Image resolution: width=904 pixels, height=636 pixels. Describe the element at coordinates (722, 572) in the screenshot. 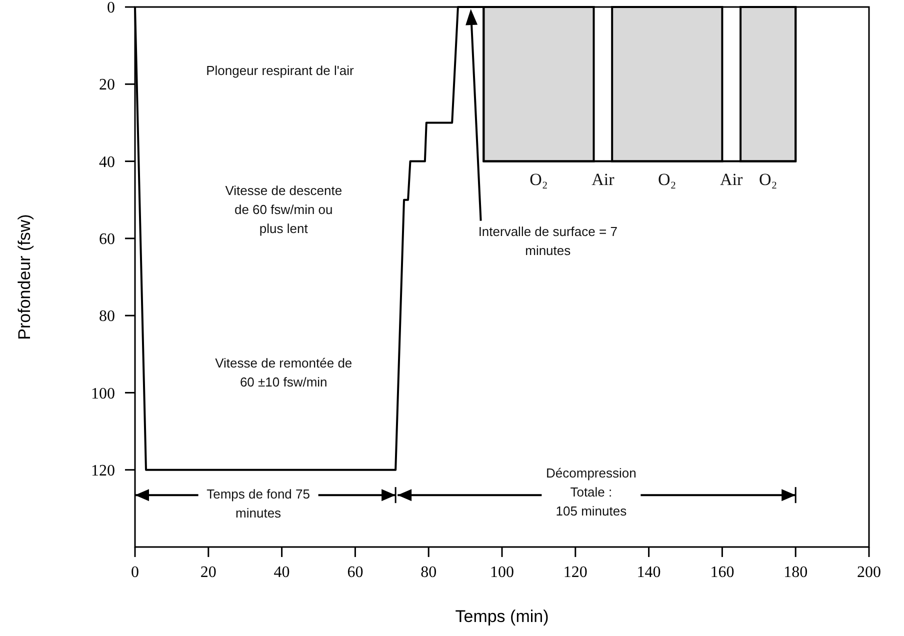

I see `x-tick-label: 160` at that location.